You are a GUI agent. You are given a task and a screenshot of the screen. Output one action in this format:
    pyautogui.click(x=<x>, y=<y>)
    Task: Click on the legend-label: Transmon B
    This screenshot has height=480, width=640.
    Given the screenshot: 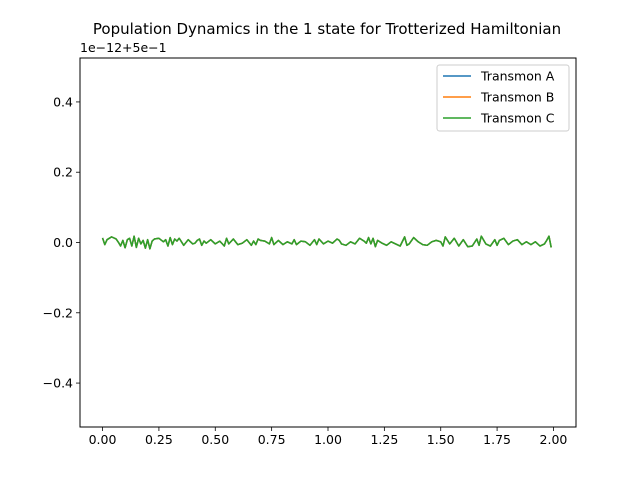 What is the action you would take?
    pyautogui.click(x=517, y=97)
    